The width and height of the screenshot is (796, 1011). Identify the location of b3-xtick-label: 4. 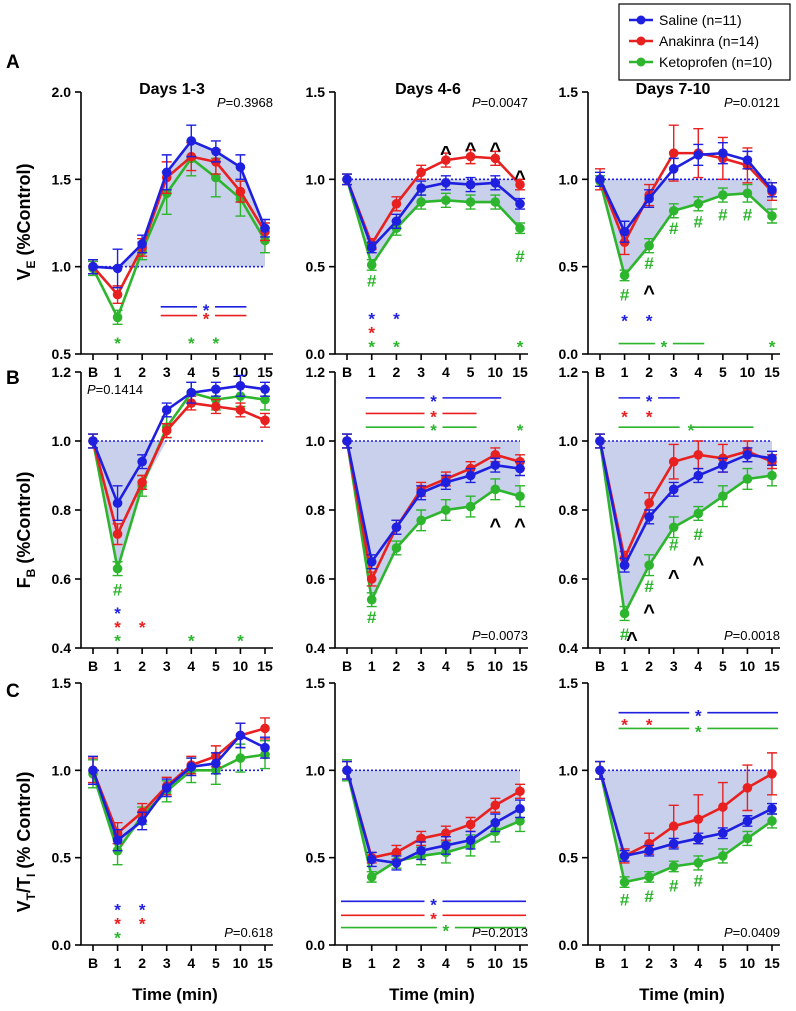
(698, 666).